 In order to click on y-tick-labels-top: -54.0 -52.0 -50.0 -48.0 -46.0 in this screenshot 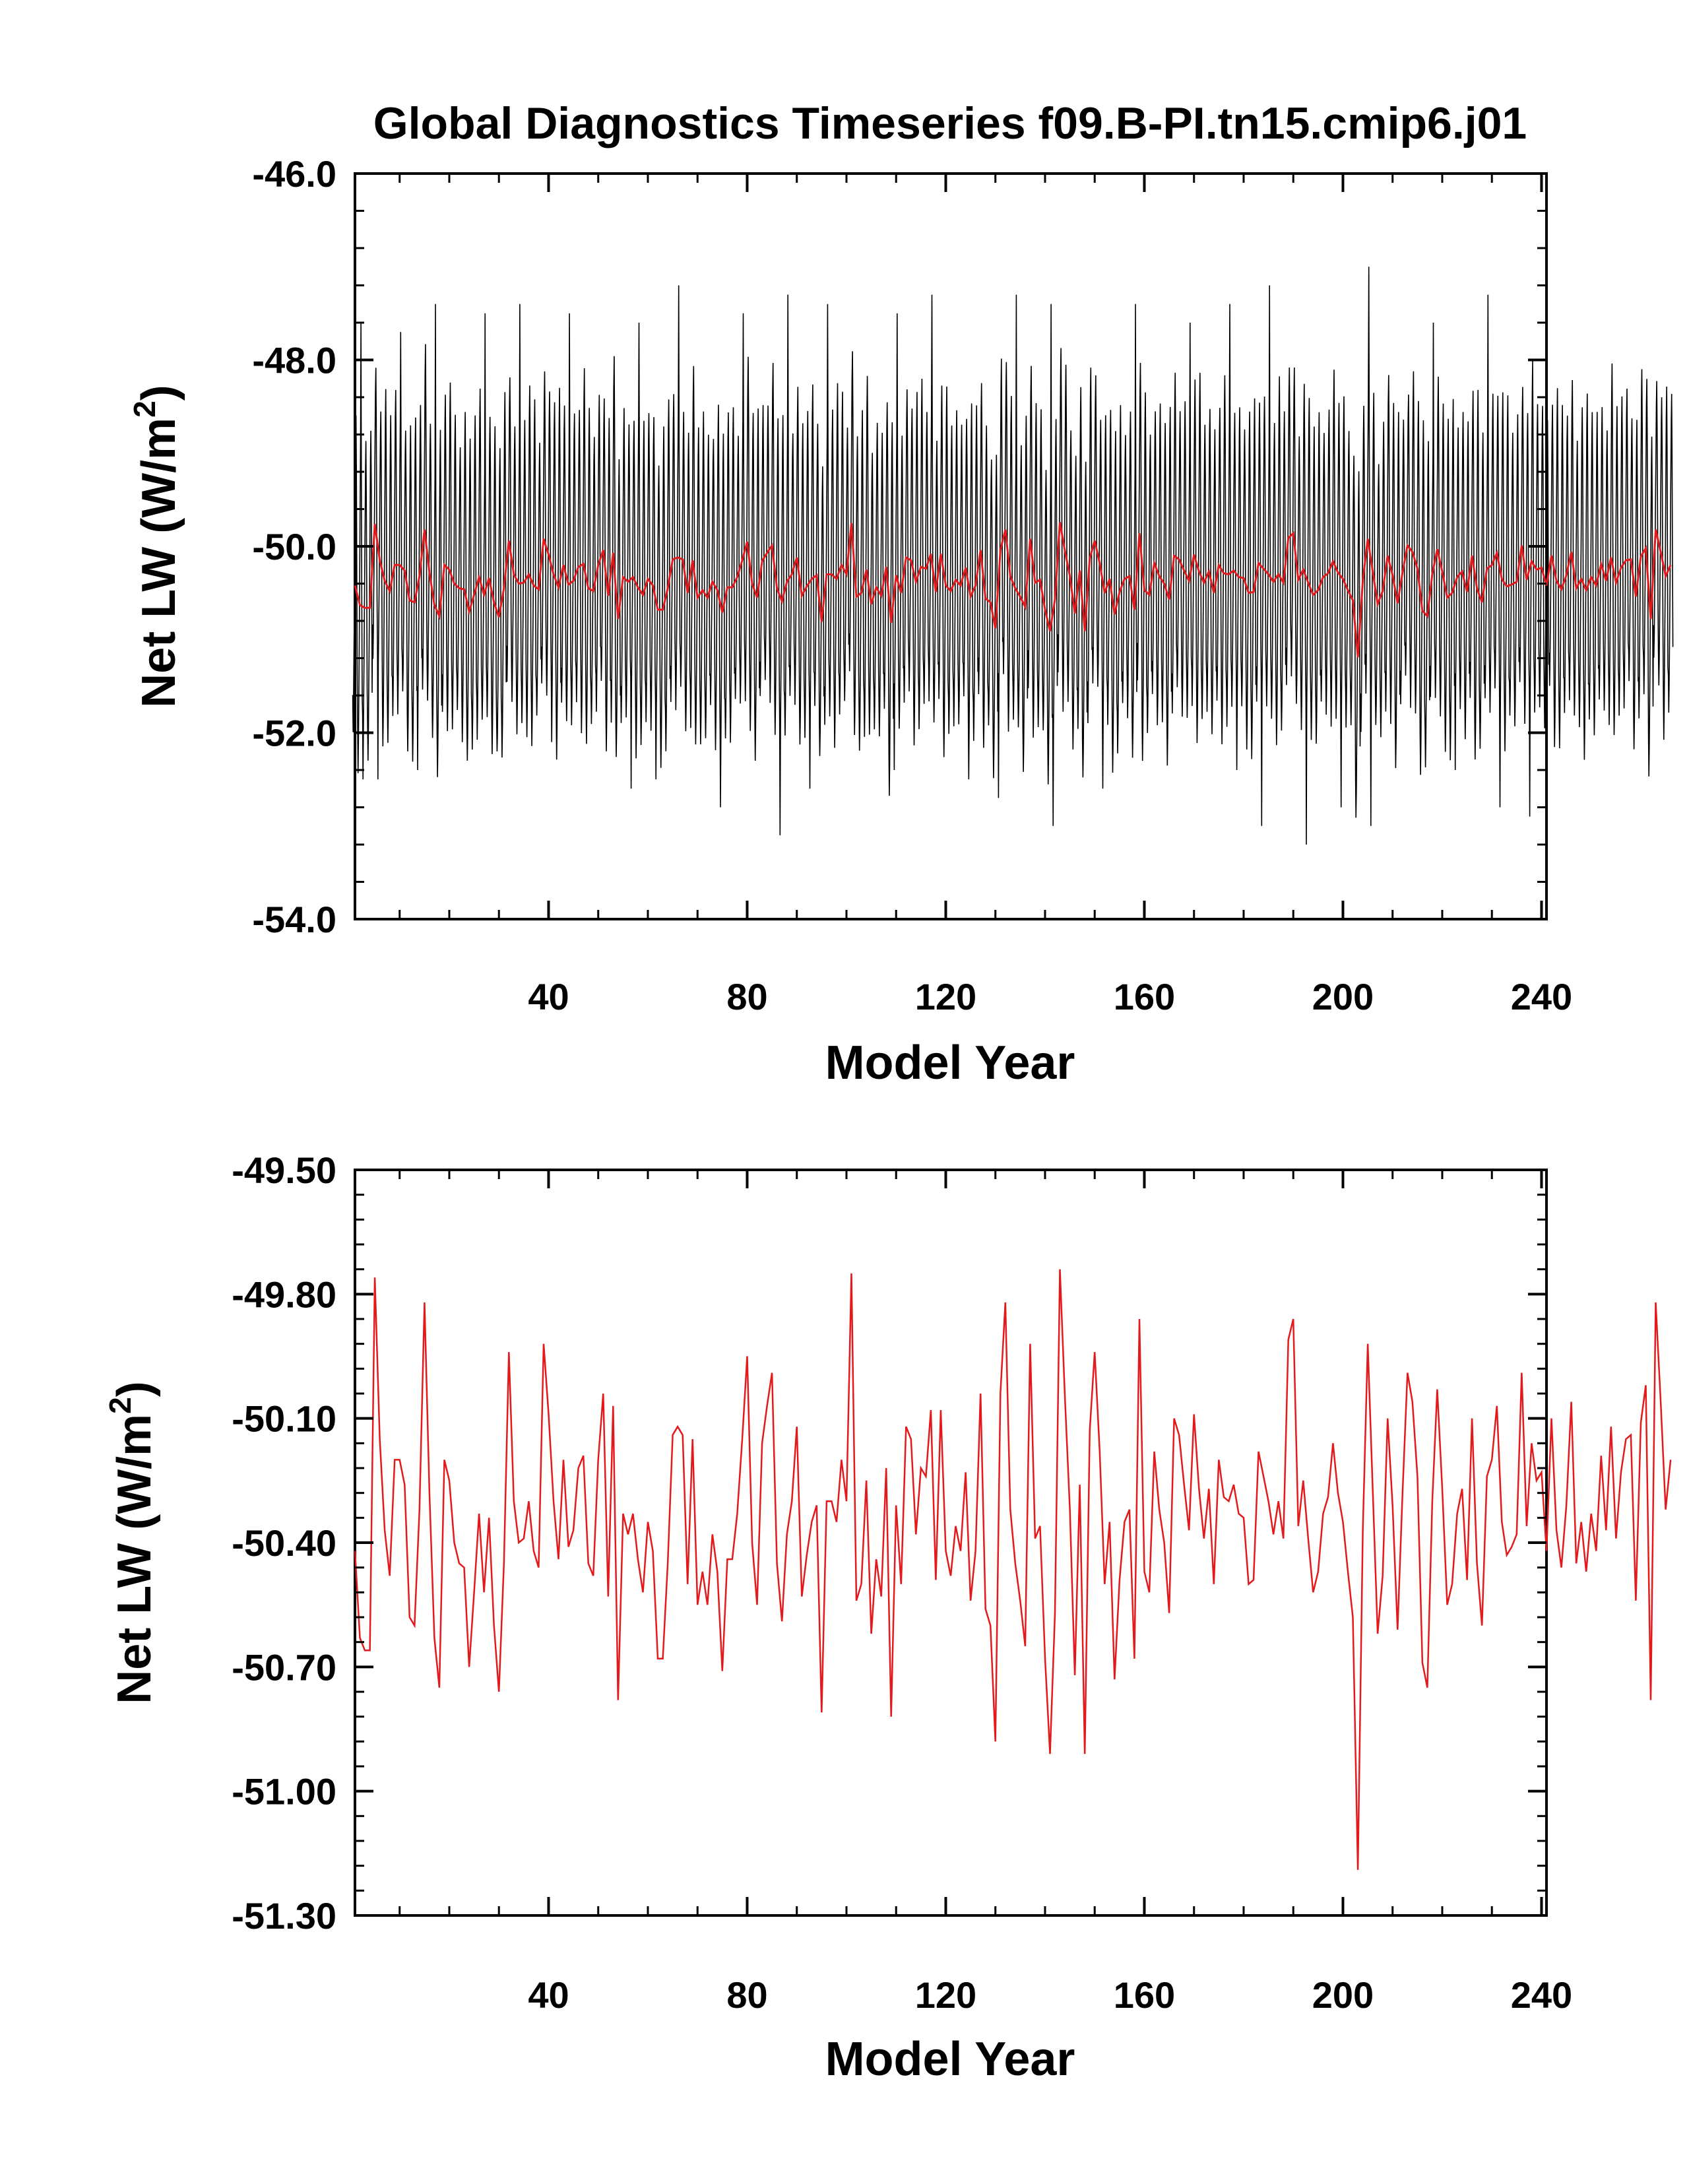, I will do `click(294, 546)`.